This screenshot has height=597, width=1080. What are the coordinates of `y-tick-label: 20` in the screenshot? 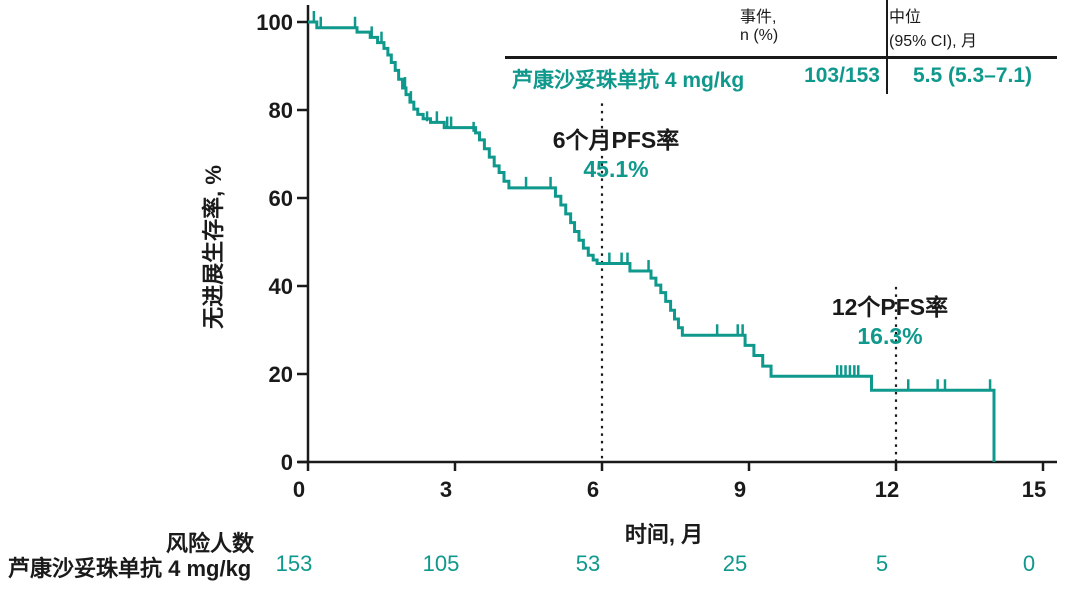 It's located at (281, 374).